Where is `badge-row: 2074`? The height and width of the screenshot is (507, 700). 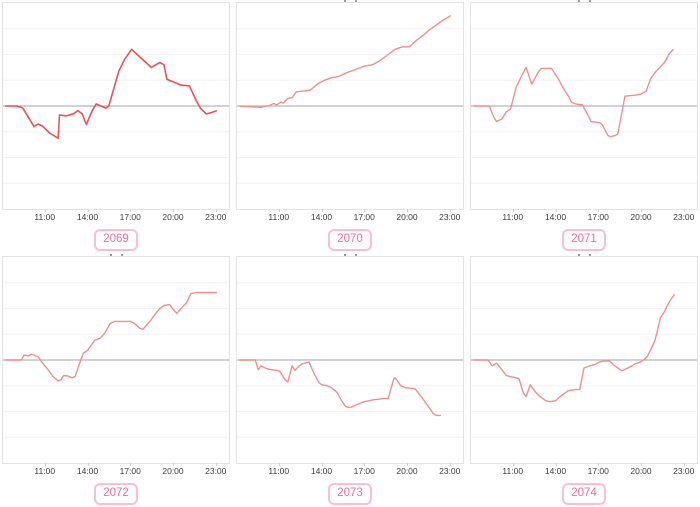 badge-row: 2074 is located at coordinates (584, 492).